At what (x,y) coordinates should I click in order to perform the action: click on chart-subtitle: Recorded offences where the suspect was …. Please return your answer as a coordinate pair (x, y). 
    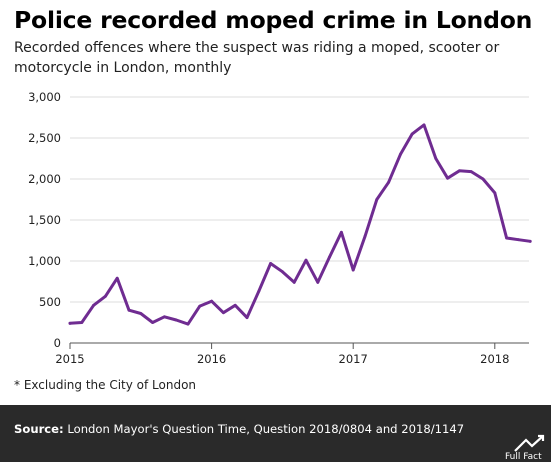
    Looking at the image, I should click on (257, 58).